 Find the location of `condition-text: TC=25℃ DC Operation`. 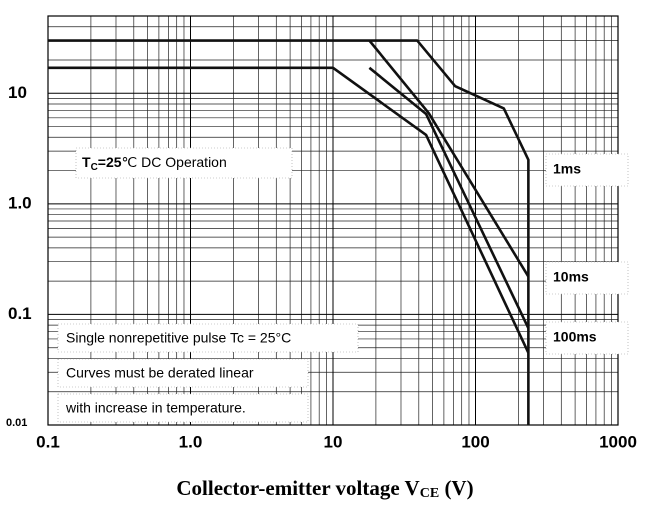

condition-text: TC=25℃ DC Operation is located at coordinates (154, 163).